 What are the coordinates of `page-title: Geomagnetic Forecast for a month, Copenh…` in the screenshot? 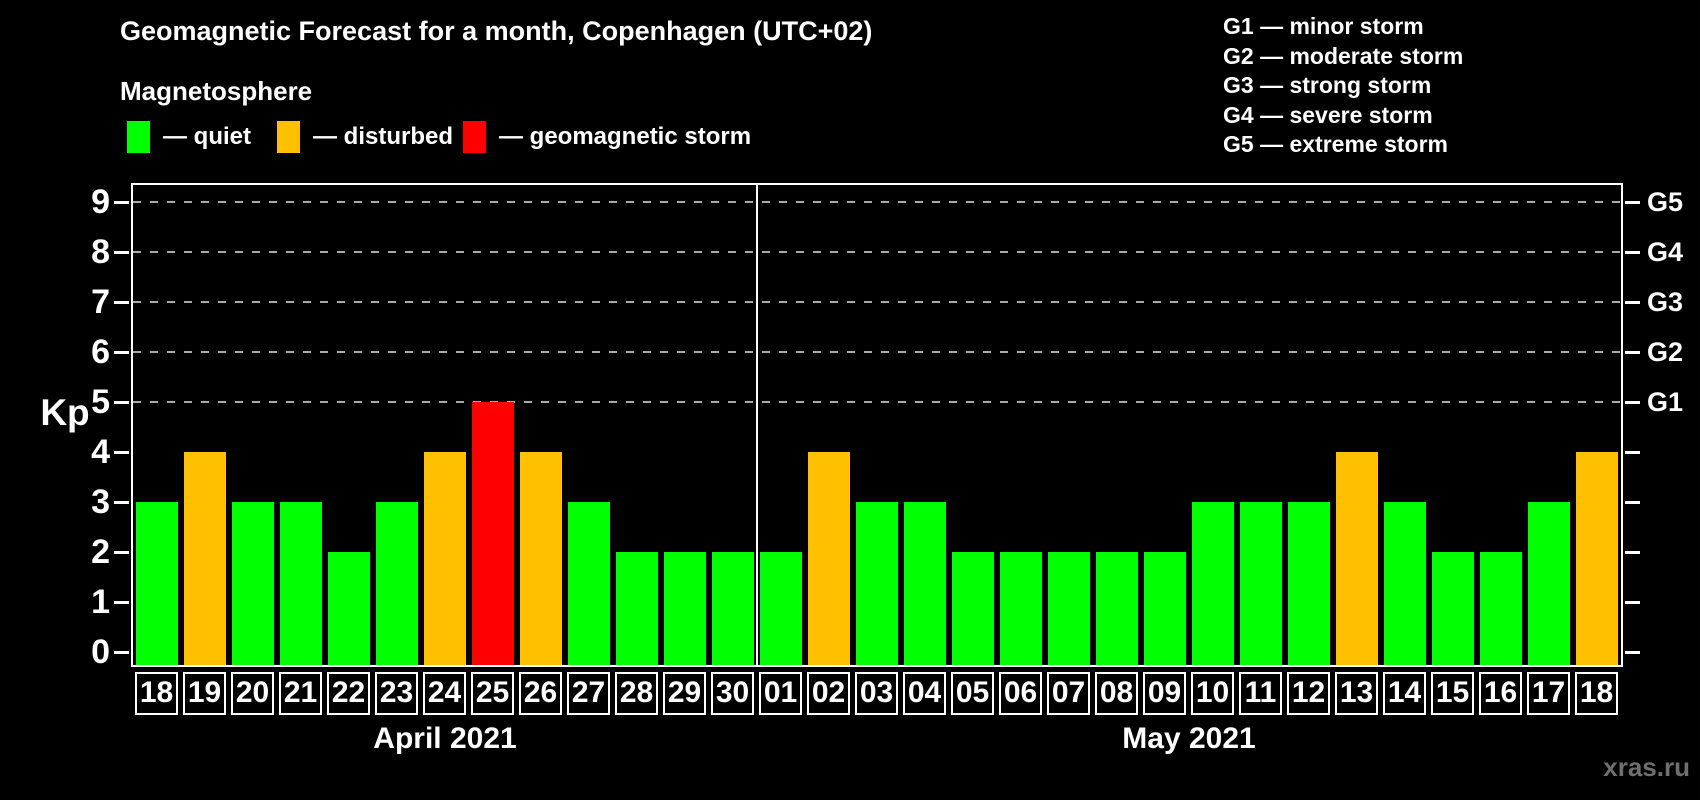 It's located at (496, 31).